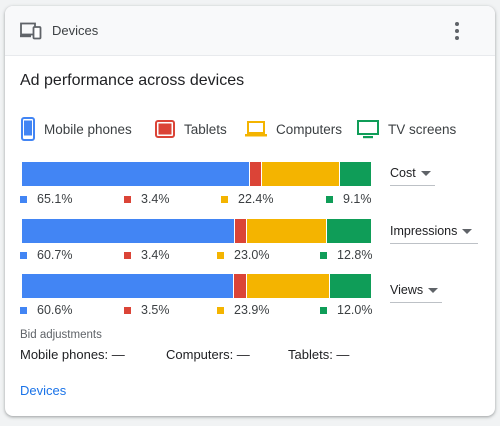 The image size is (500, 426). I want to click on tablet-icon, so click(165, 129).